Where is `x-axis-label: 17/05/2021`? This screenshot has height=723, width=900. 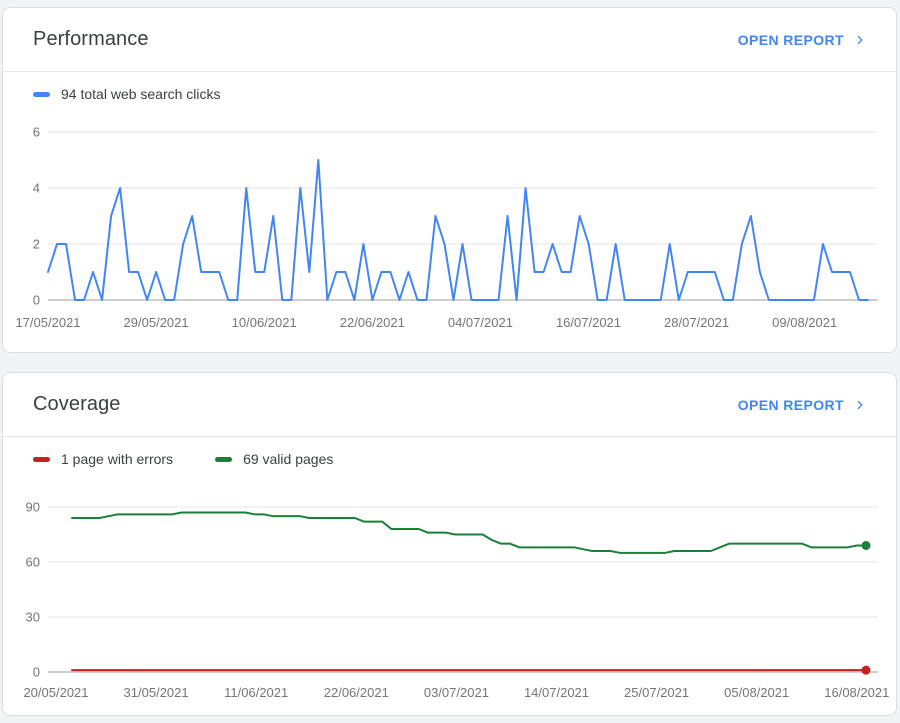 x-axis-label: 17/05/2021 is located at coordinates (47, 322).